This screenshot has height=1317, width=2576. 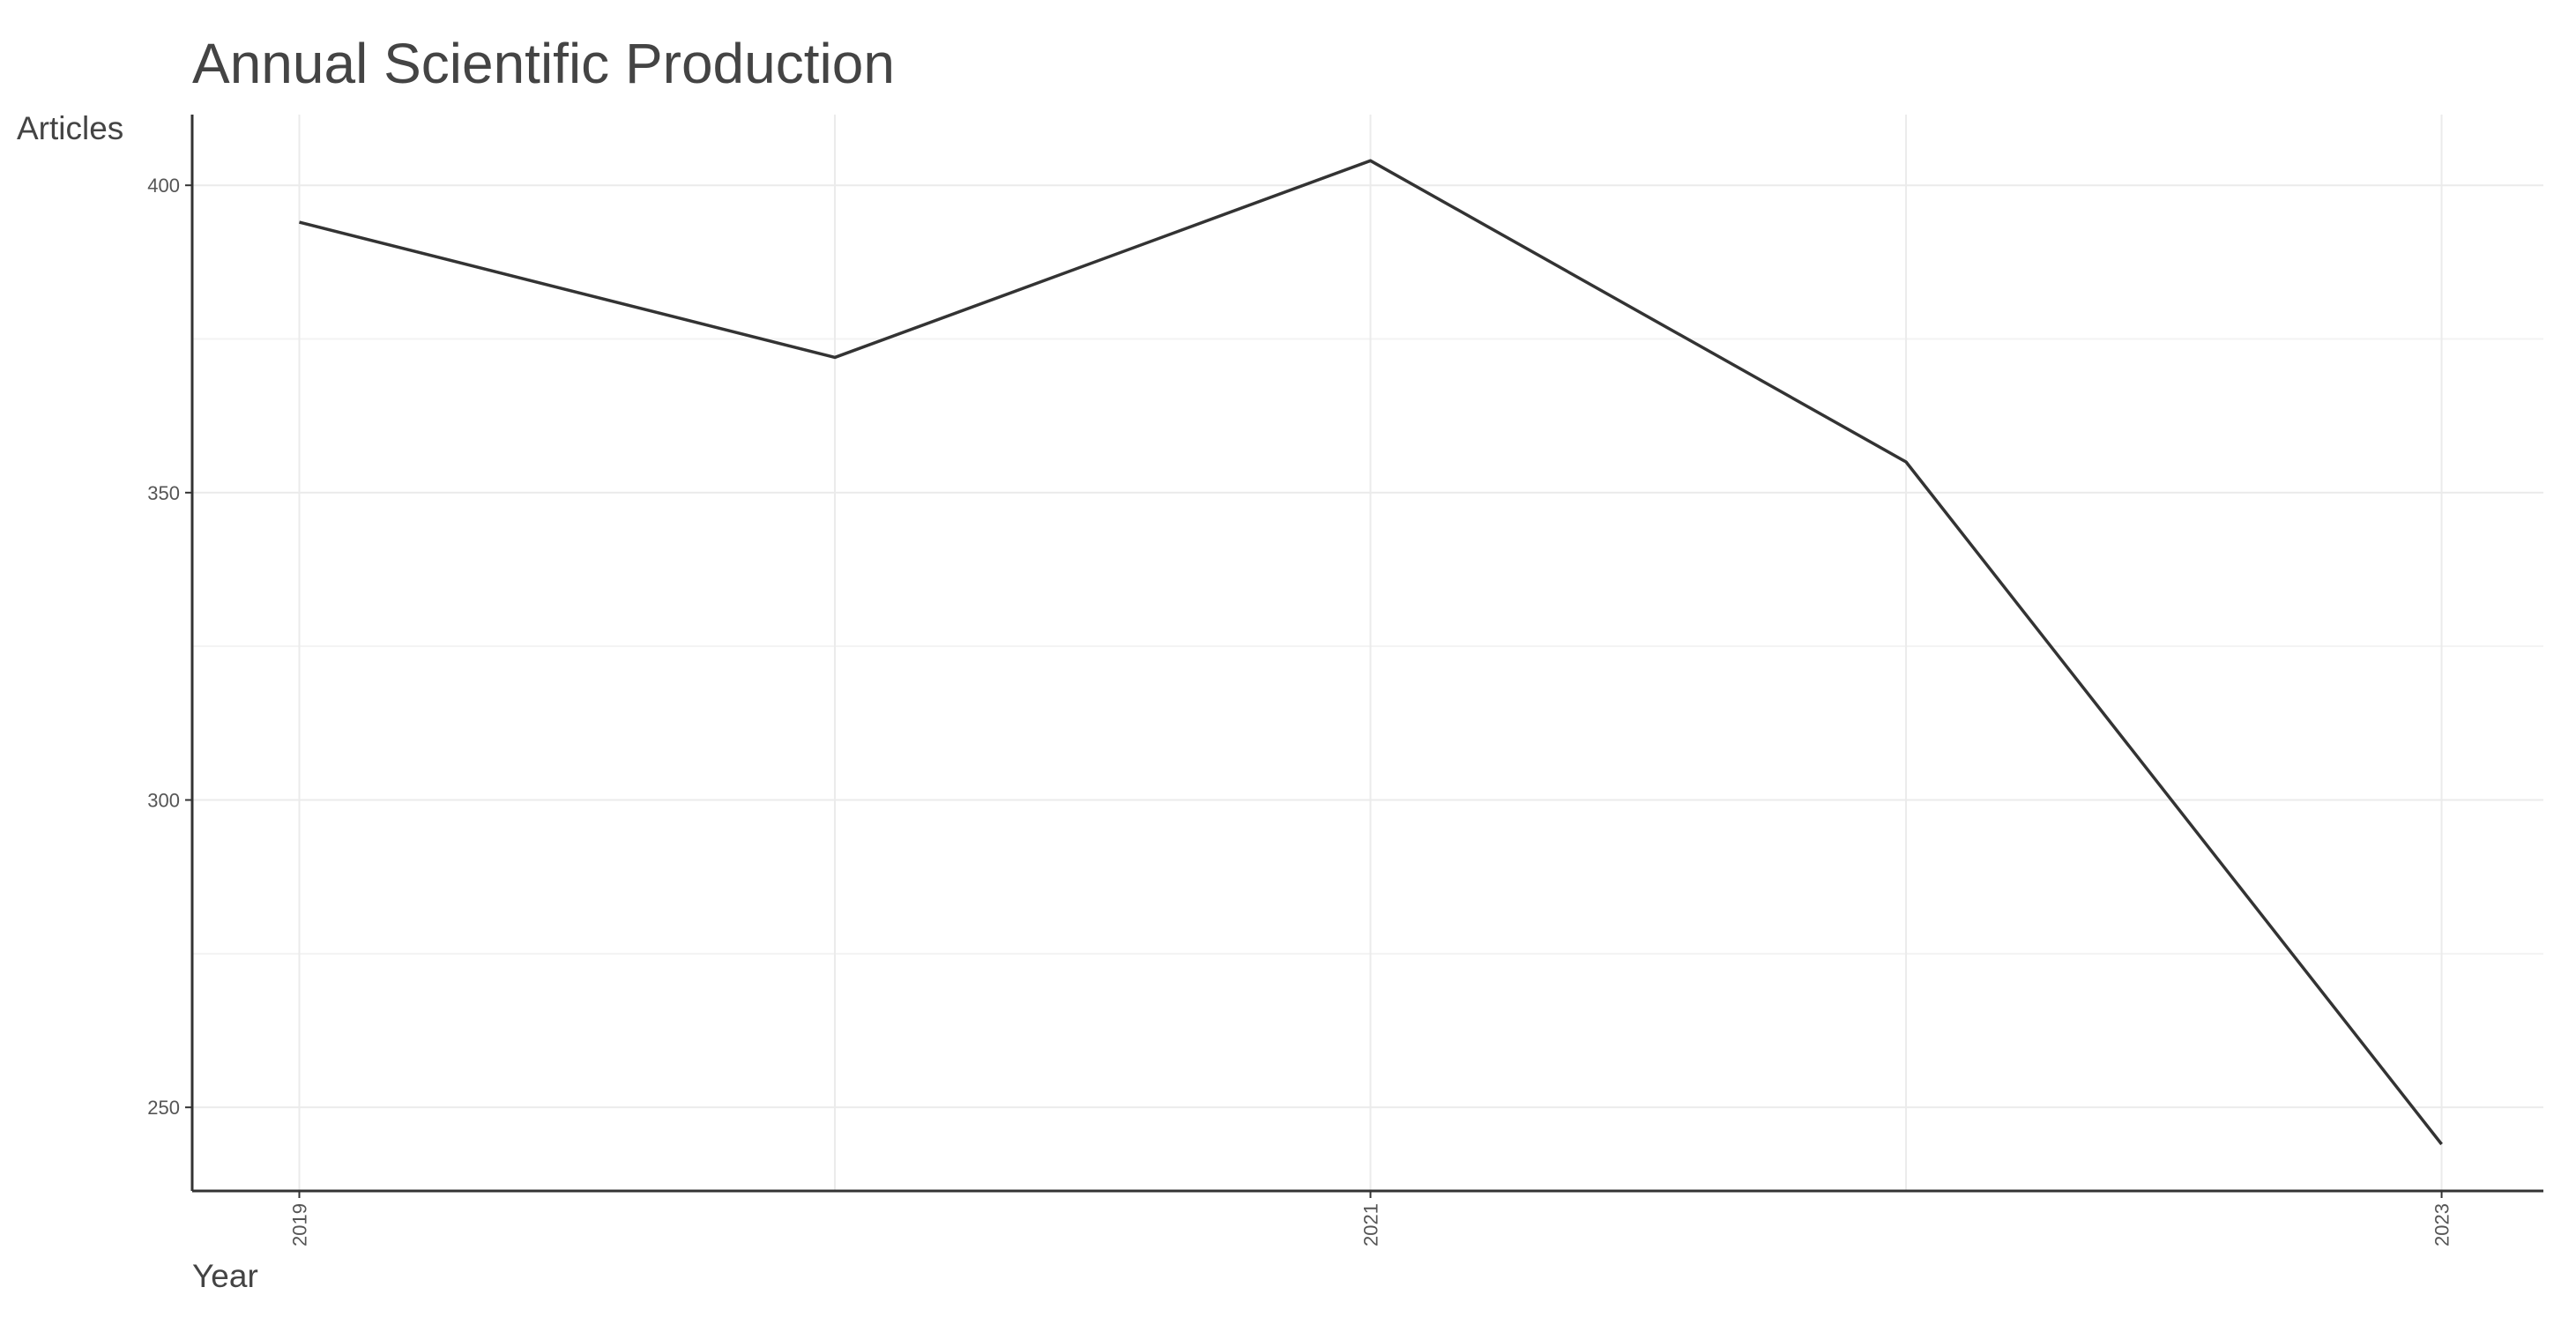 I want to click on x-tick-label: 2021, so click(x=1371, y=1224).